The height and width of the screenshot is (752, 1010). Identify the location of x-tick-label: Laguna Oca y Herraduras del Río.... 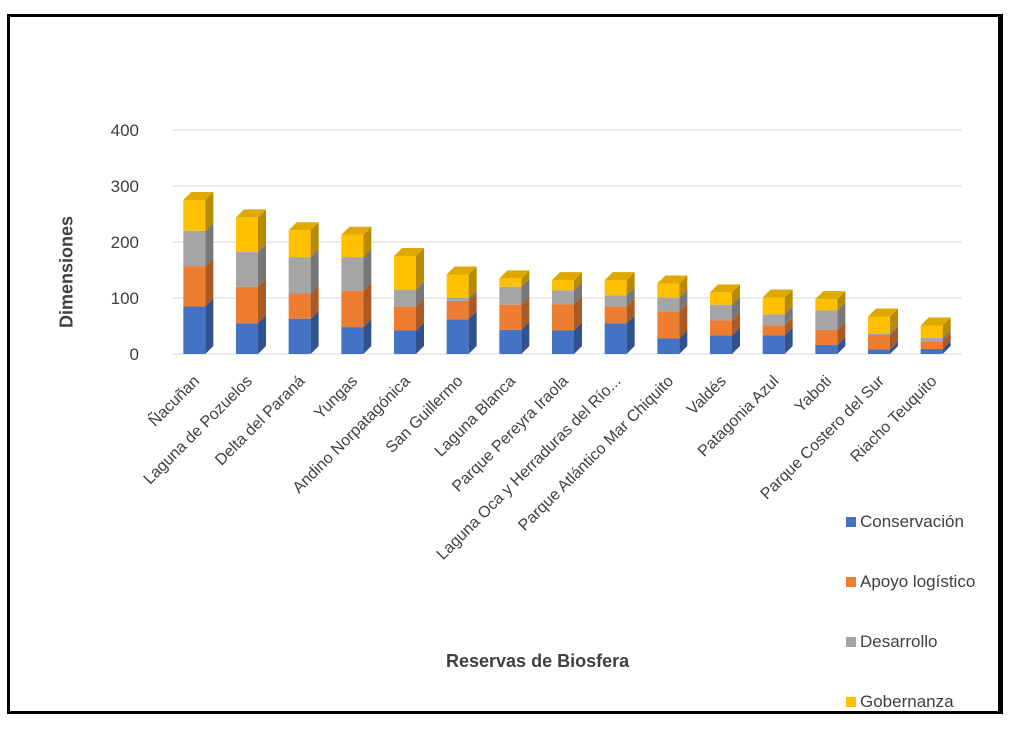
(529, 468).